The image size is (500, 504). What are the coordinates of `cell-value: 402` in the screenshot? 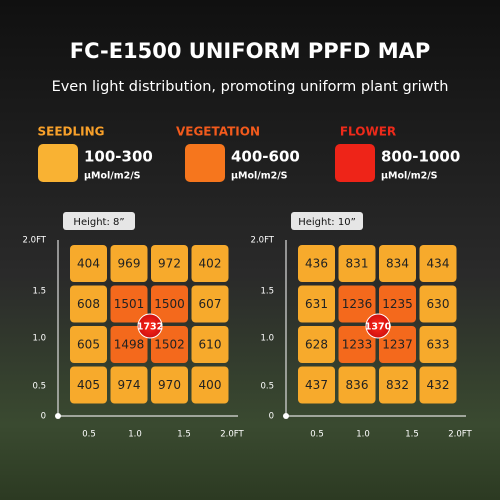 It's located at (210, 264).